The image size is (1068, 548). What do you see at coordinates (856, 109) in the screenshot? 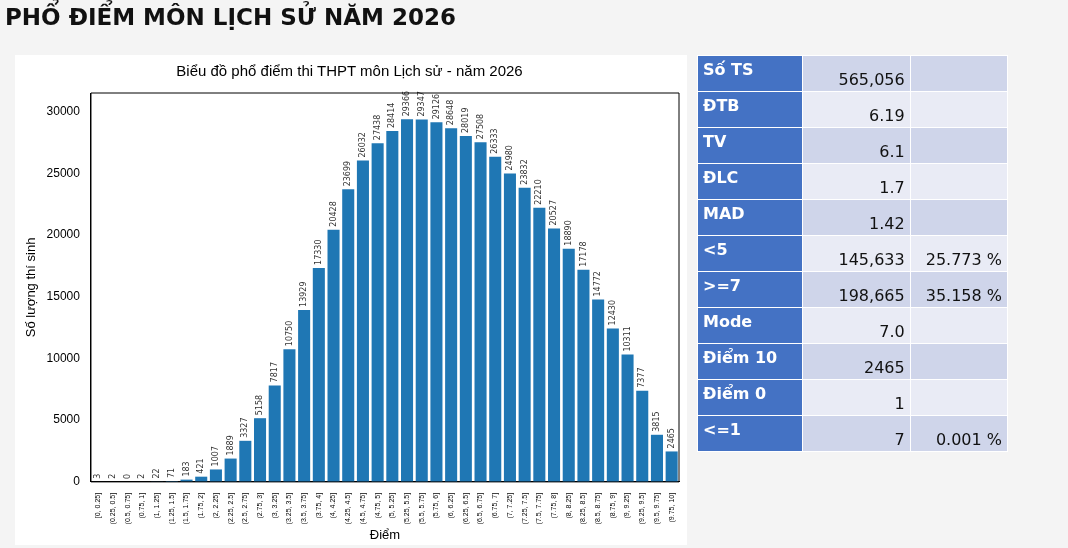
I see `text: 6.19` at bounding box center [856, 109].